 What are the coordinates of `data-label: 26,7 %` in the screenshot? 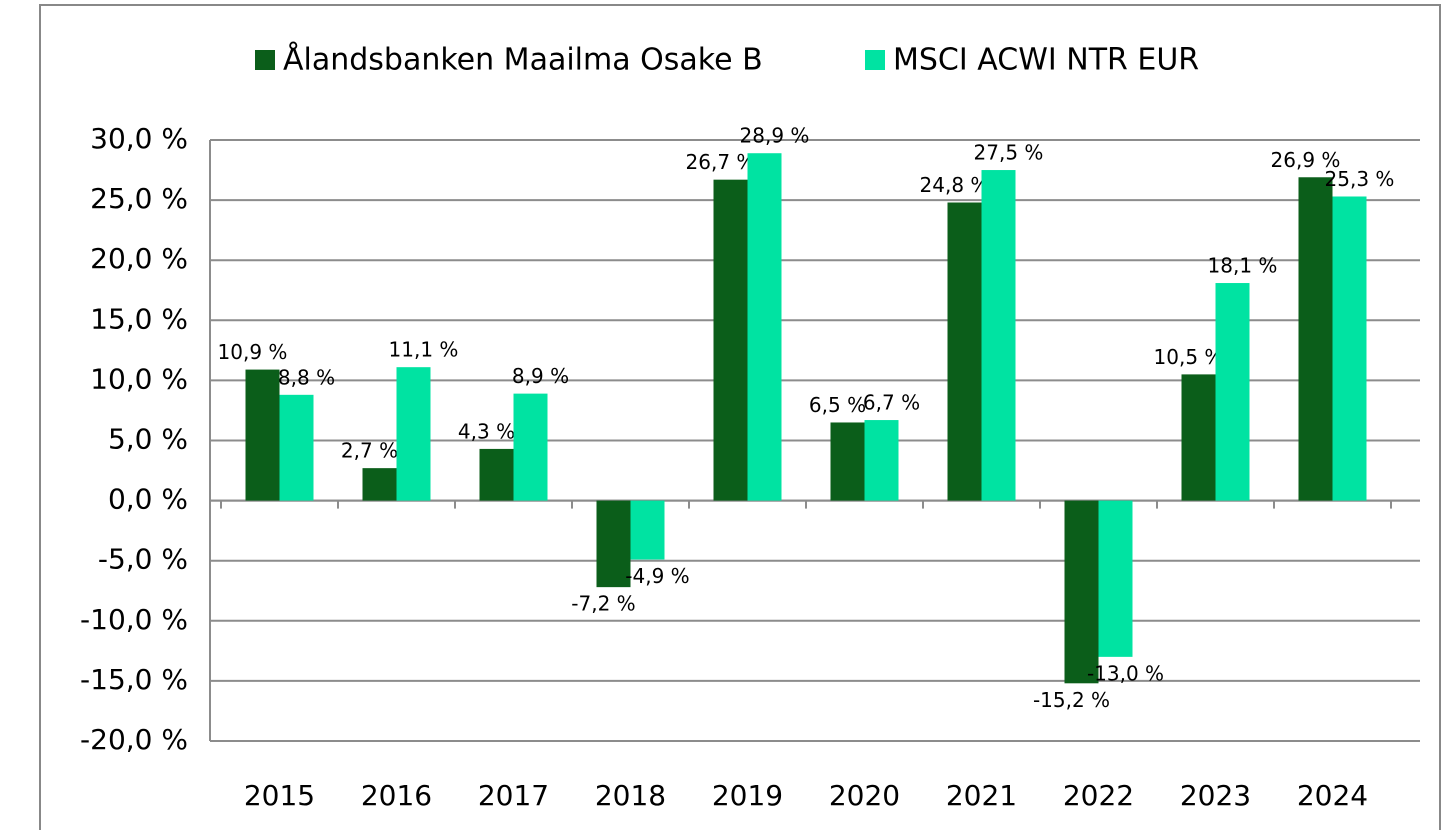 It's located at (721, 162).